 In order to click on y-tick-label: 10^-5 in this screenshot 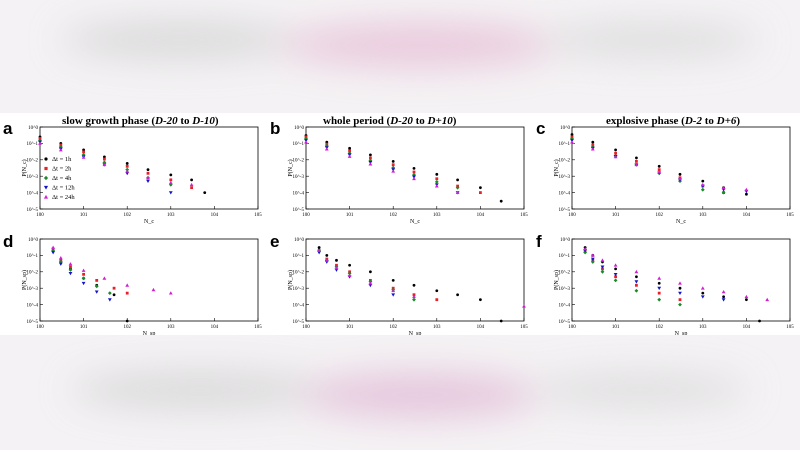, I will do `click(32, 322)`.